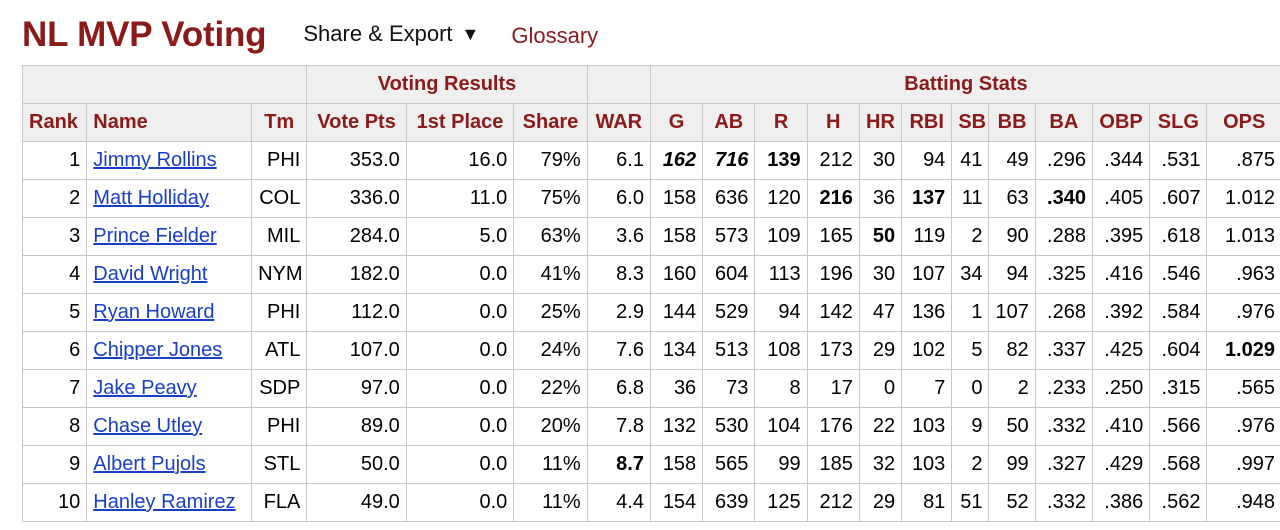  I want to click on column-header-vote-pts: Vote Pts, so click(356, 122).